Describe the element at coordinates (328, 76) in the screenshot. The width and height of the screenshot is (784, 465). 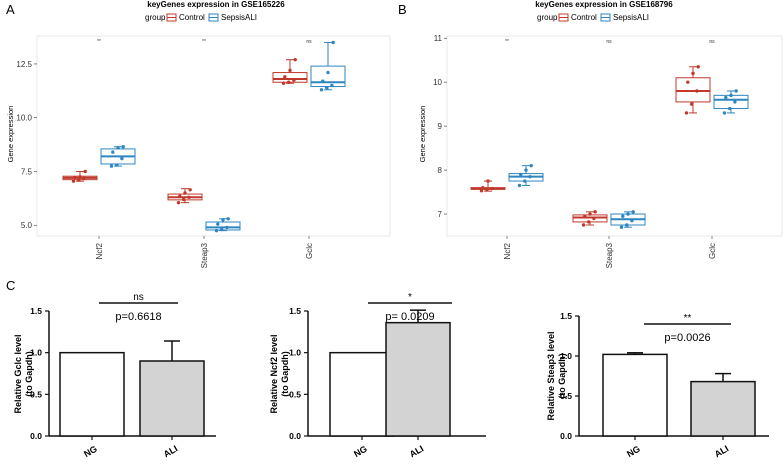
I see `panel-a-sepsisali-gclc-box` at that location.